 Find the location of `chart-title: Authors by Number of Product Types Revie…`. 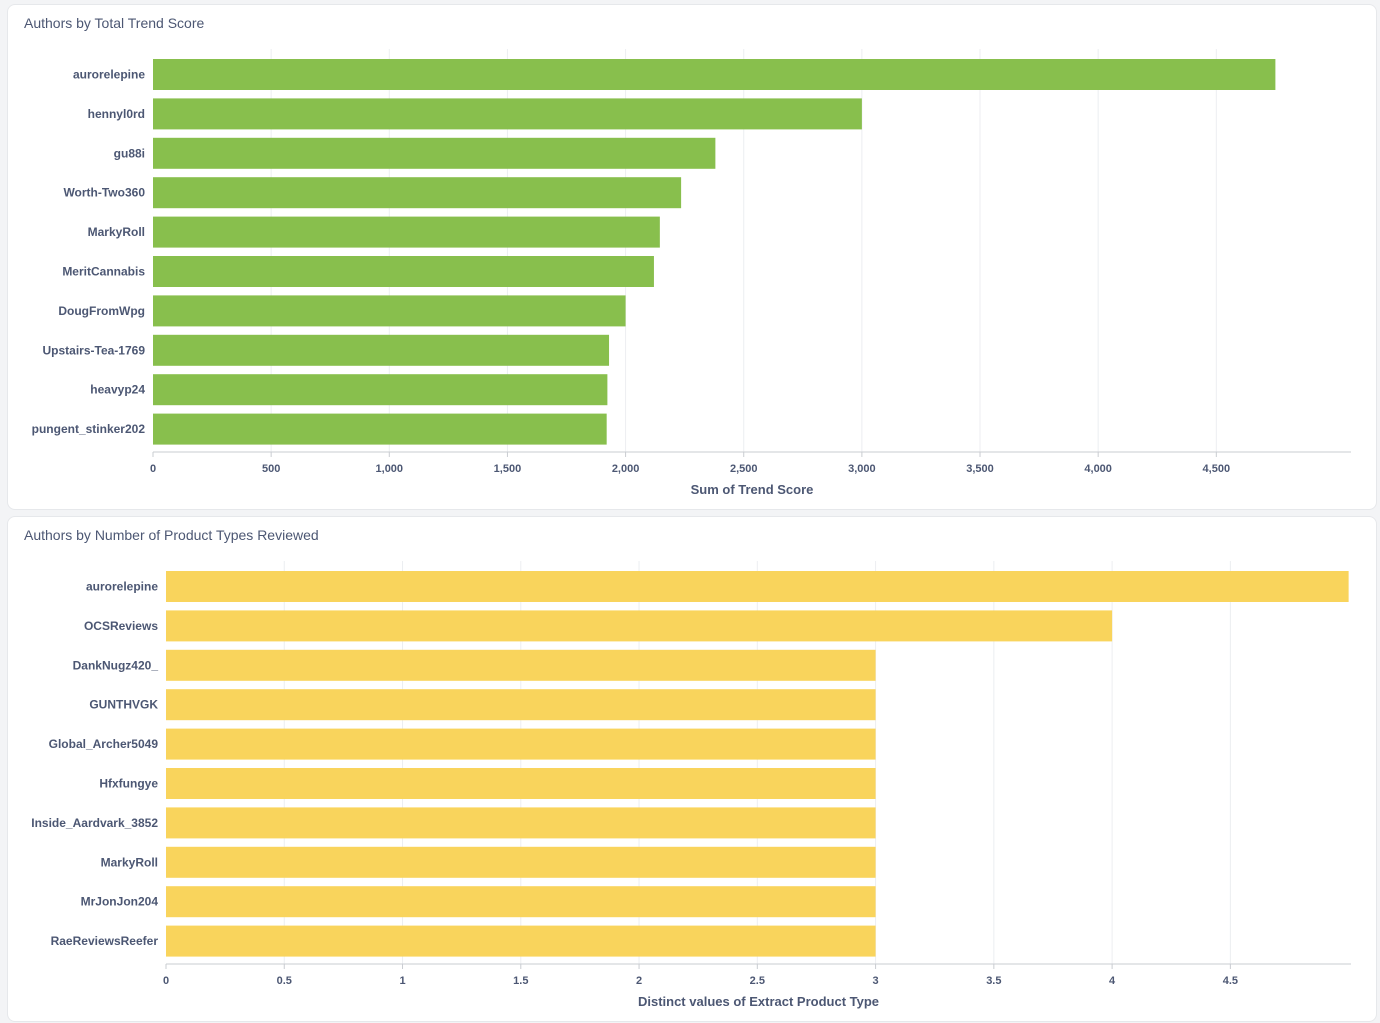

chart-title: Authors by Number of Product Types Revie… is located at coordinates (171, 535).